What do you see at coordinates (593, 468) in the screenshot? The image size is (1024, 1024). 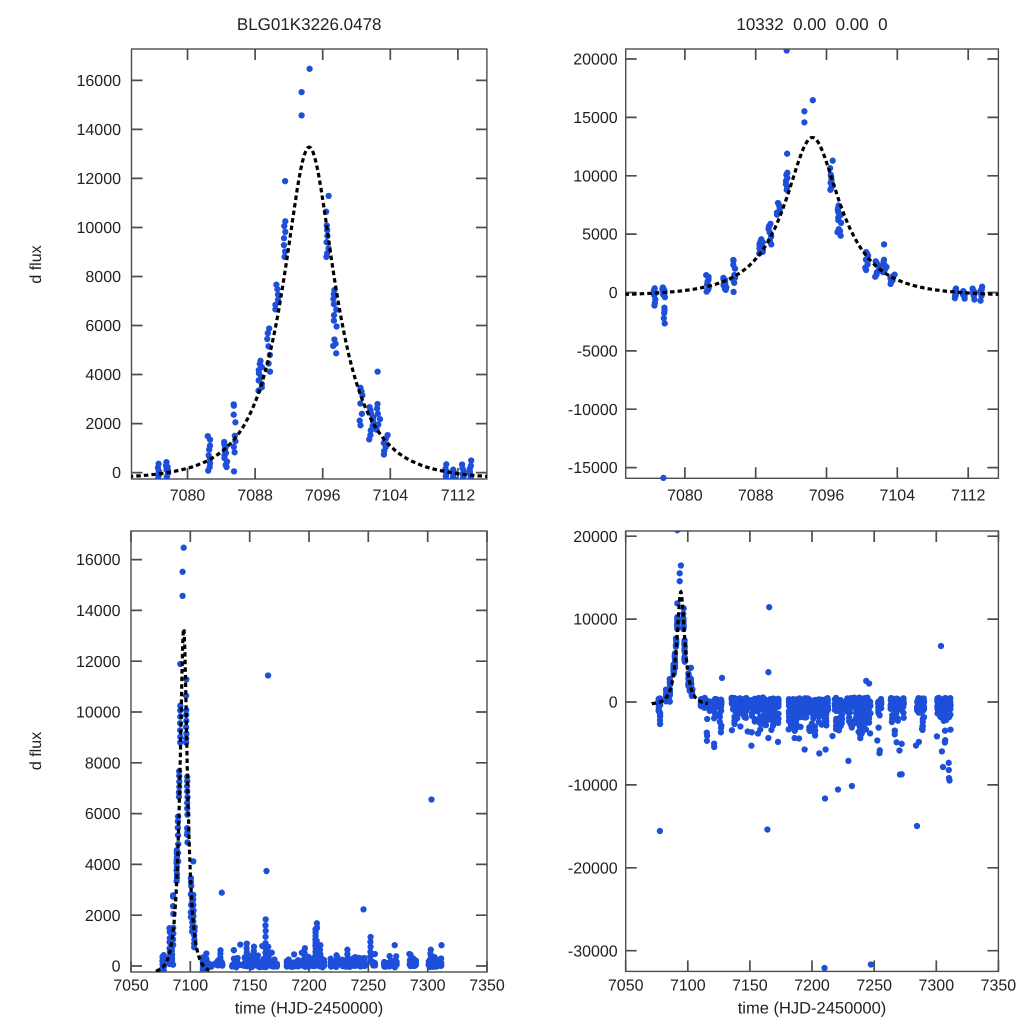 I see `svg-text: -15000` at bounding box center [593, 468].